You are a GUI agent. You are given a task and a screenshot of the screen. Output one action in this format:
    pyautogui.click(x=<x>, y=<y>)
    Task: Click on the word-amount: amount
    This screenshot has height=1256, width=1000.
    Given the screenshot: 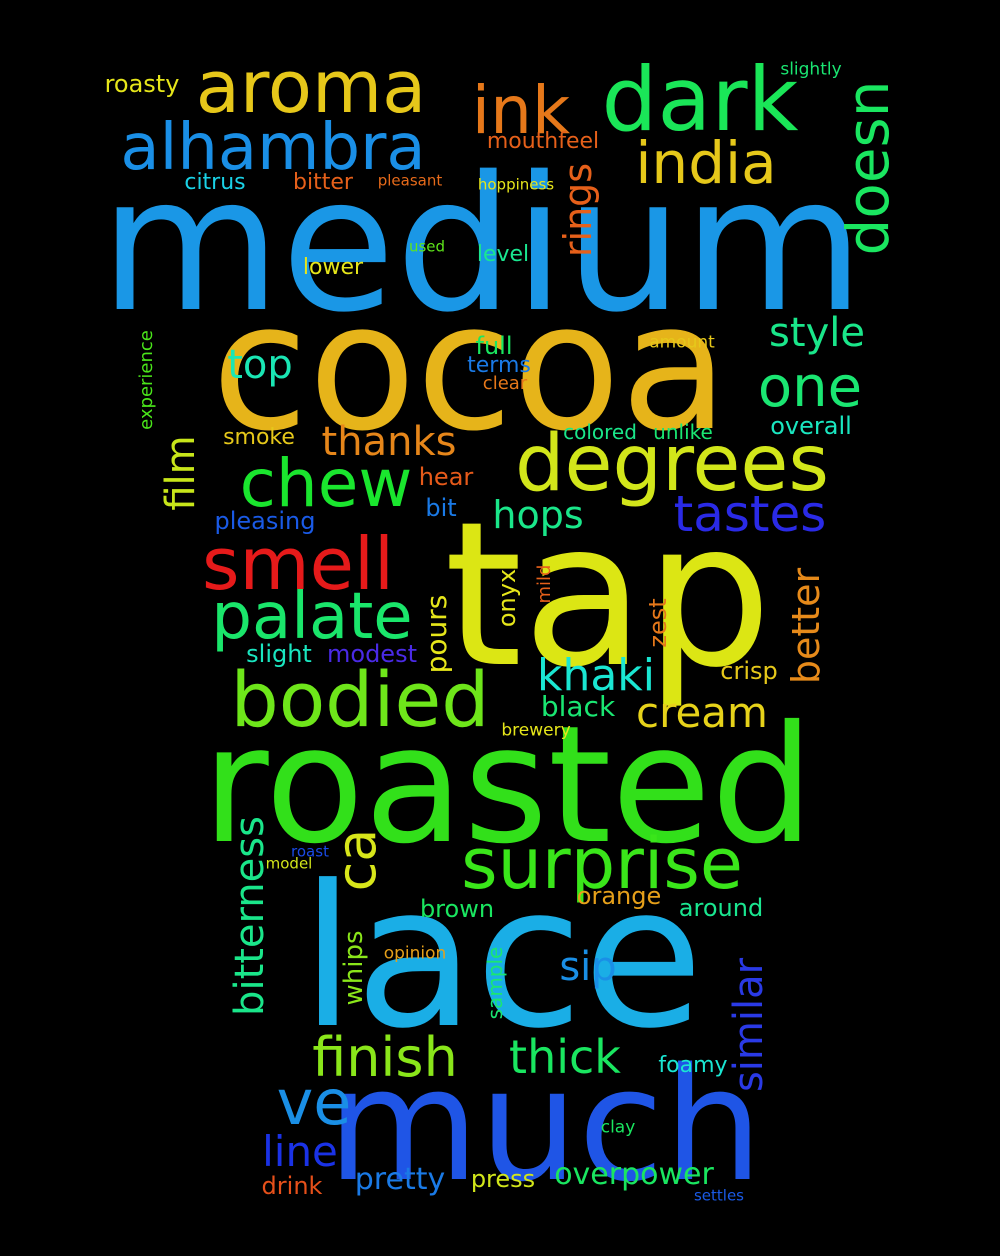 What is the action you would take?
    pyautogui.click(x=682, y=342)
    